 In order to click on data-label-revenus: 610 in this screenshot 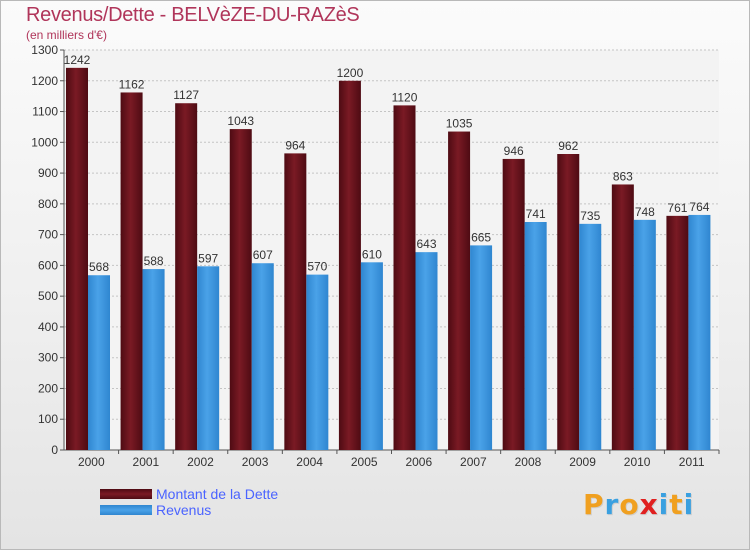, I will do `click(372, 254)`.